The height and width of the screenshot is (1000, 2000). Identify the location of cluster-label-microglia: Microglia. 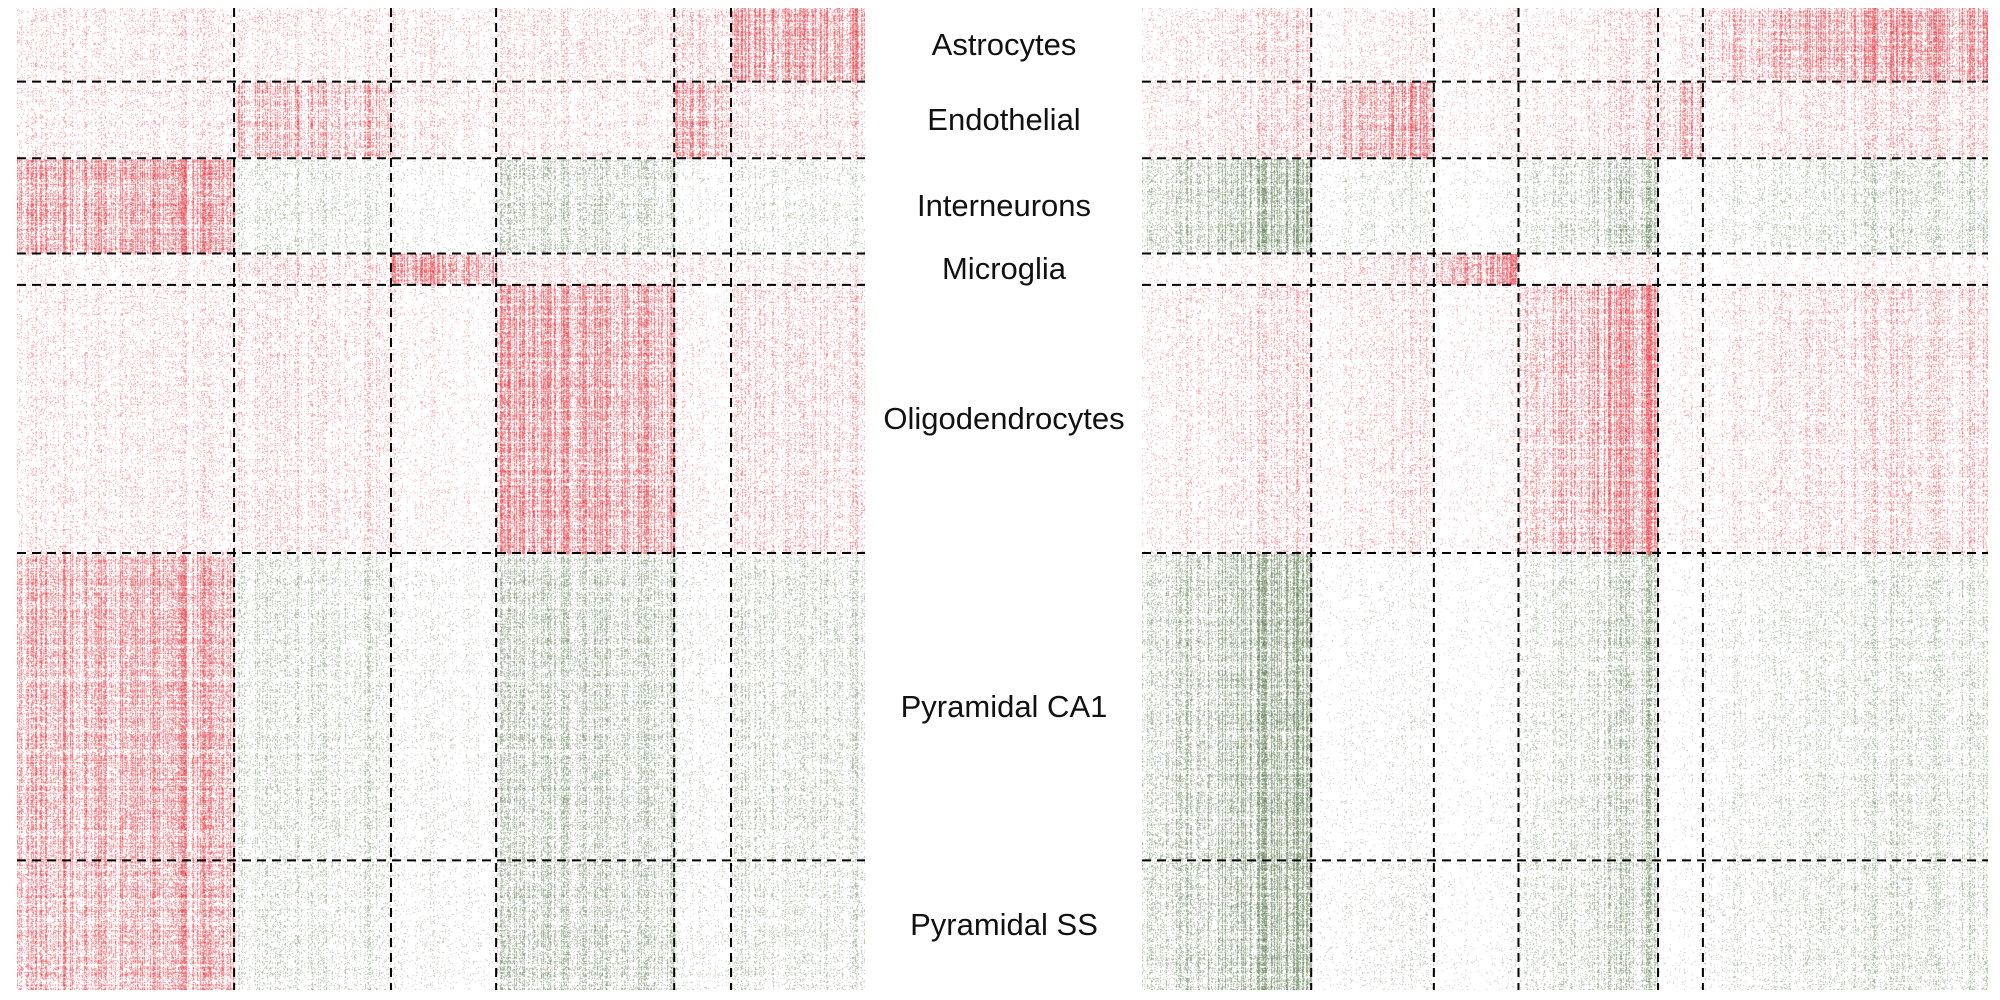
(1004, 269).